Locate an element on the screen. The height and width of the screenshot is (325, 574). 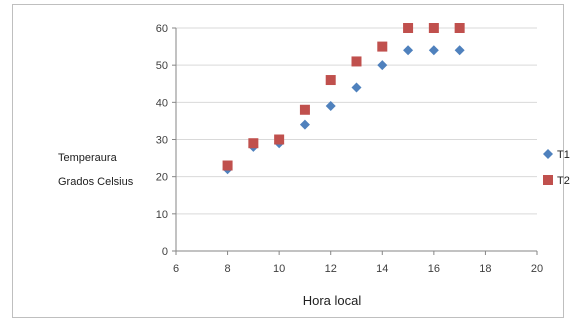
x-axis-label: Hora local is located at coordinates (332, 300).